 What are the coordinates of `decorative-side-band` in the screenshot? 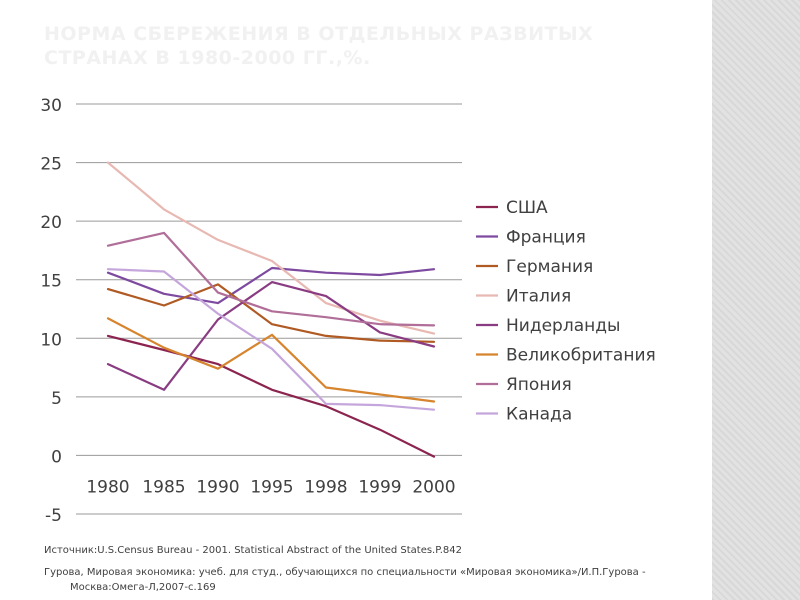 It's located at (756, 300).